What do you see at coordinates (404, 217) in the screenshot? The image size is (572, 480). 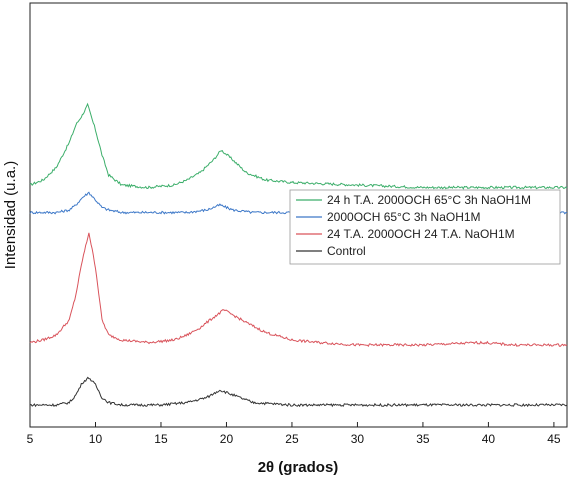 I see `legend-label: 2000OCH 65°C 3h NaOH1M` at bounding box center [404, 217].